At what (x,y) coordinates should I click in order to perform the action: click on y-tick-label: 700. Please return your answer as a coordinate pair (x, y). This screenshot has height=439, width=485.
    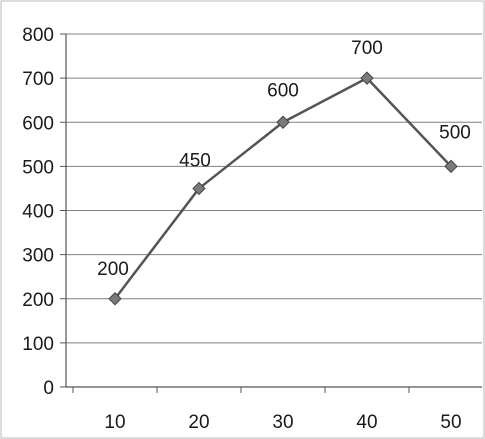
    Looking at the image, I should click on (38, 79).